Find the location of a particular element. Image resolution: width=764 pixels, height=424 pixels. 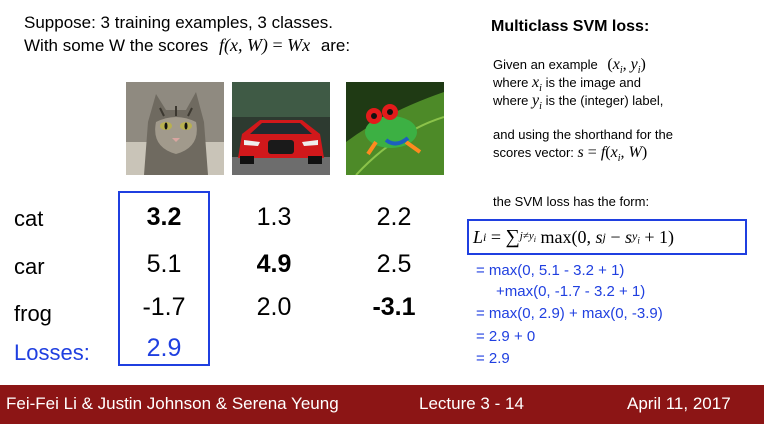

given-example-line: Given an example (xi, yi) is located at coordinates (569, 66).